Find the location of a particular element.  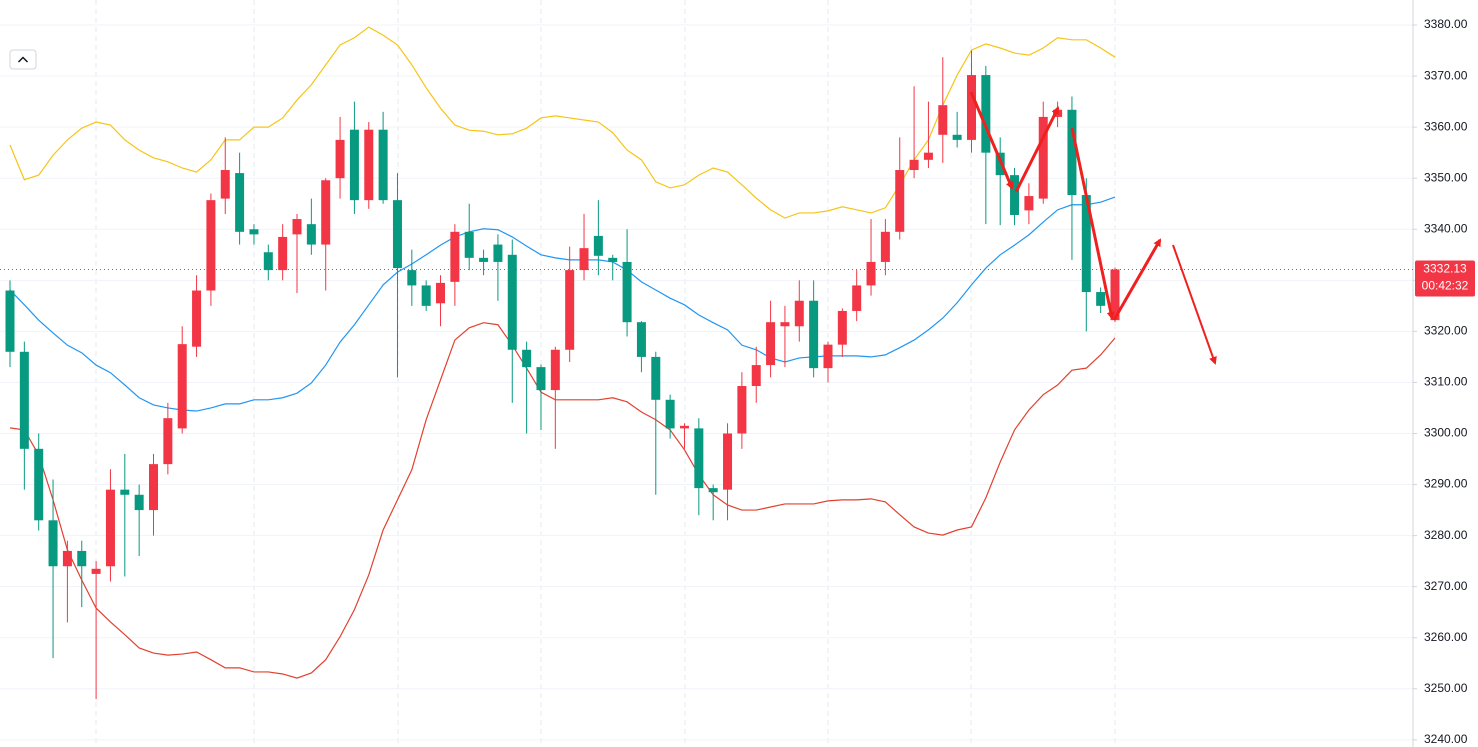

y-tick-label: 3240.00 is located at coordinates (1446, 739).